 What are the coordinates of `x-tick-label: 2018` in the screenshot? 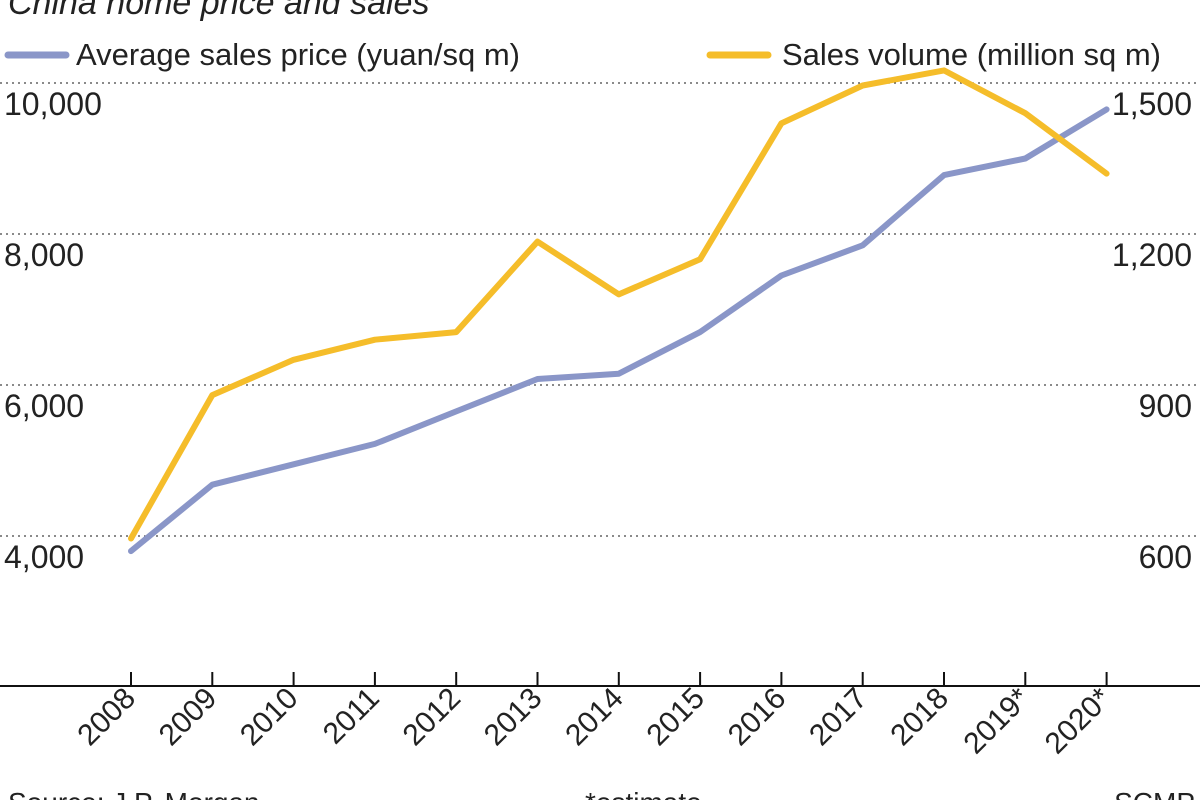 It's located at (919, 717).